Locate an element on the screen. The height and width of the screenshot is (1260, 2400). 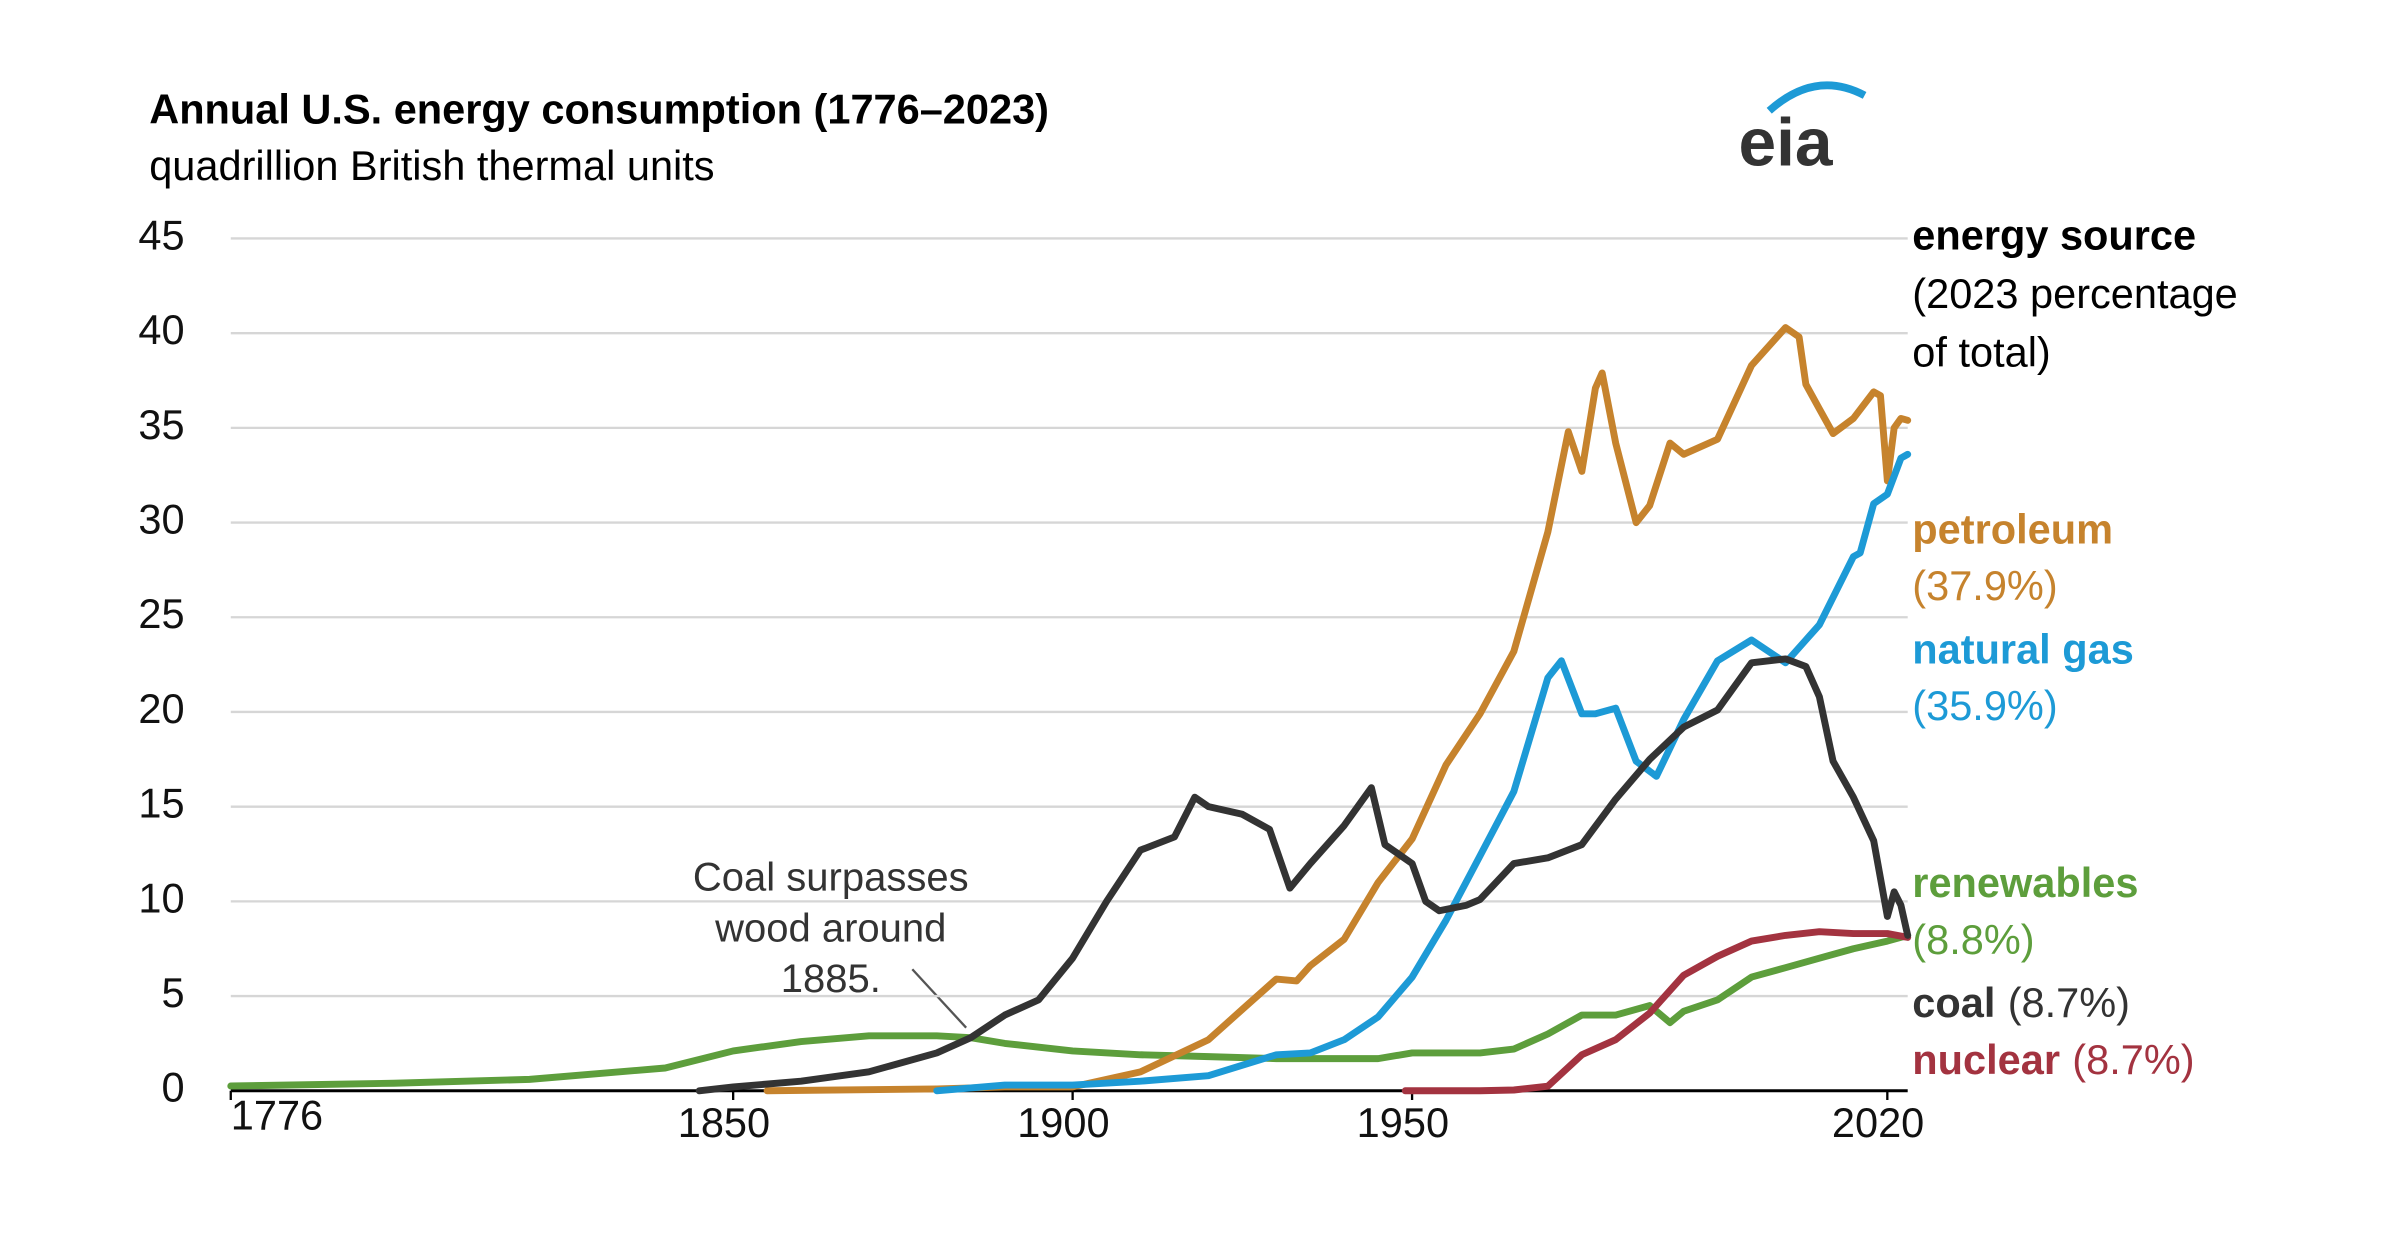
legend-subtitle: (2023 percentage is located at coordinates (2074, 293).